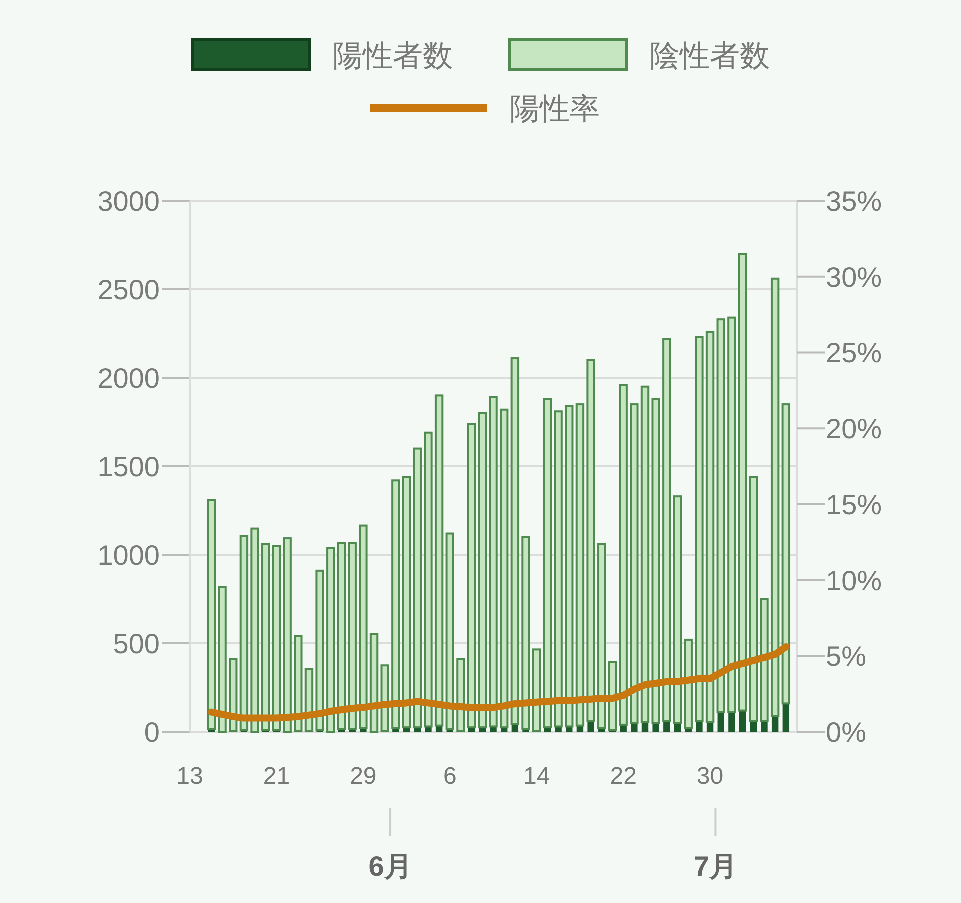  I want to click on y2-tick-label: 35%, so click(854, 201).